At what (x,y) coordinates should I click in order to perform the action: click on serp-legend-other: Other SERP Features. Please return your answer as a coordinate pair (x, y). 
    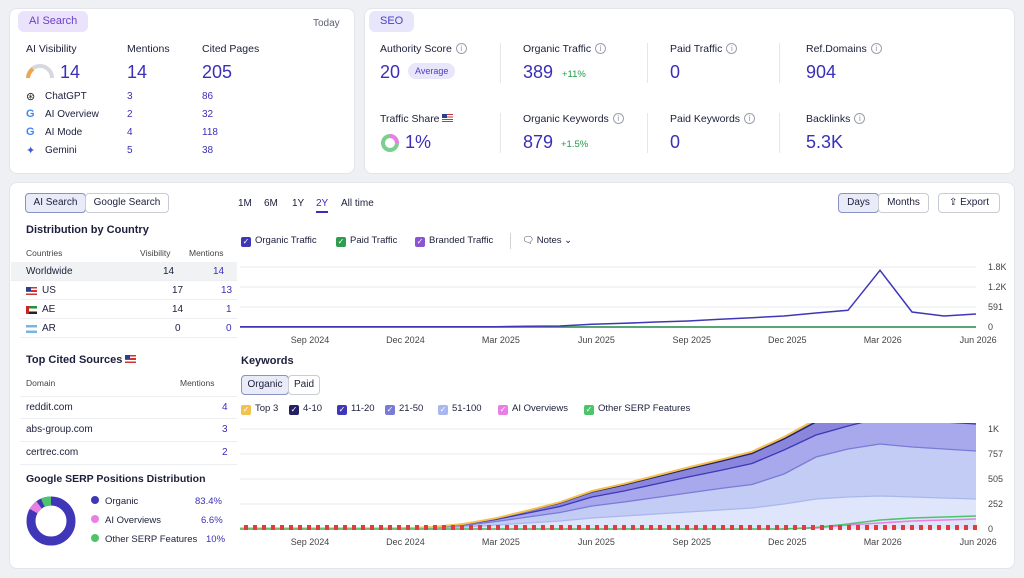
    Looking at the image, I should click on (144, 539).